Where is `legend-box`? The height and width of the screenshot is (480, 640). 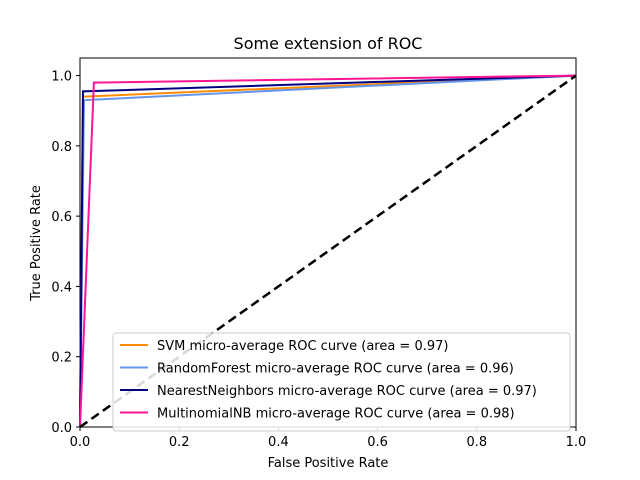 legend-box is located at coordinates (341, 382).